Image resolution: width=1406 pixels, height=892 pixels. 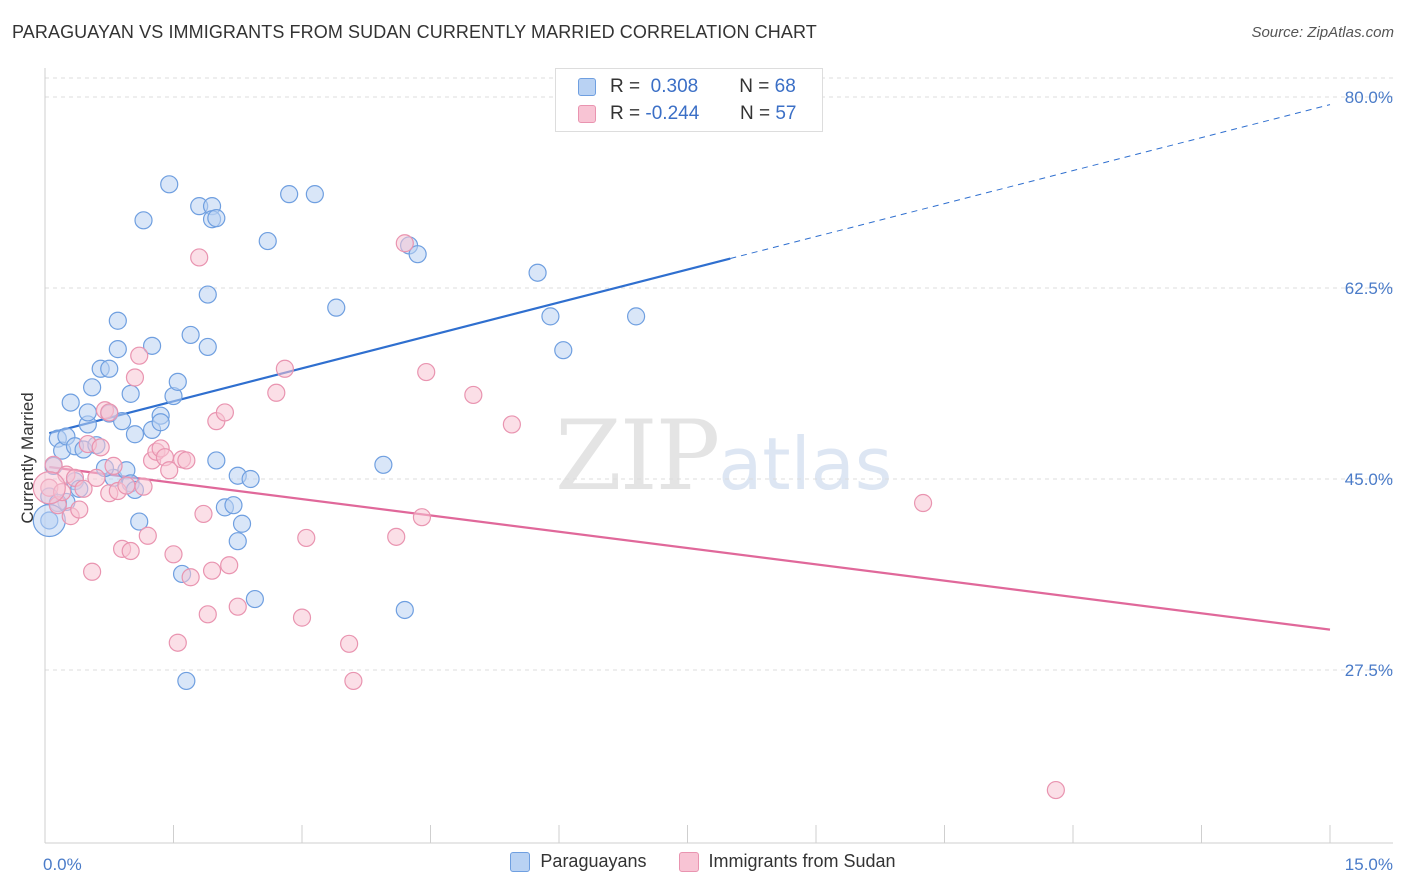 I want to click on source-credit: Source: ZipAtlas.com, so click(x=1322, y=32).